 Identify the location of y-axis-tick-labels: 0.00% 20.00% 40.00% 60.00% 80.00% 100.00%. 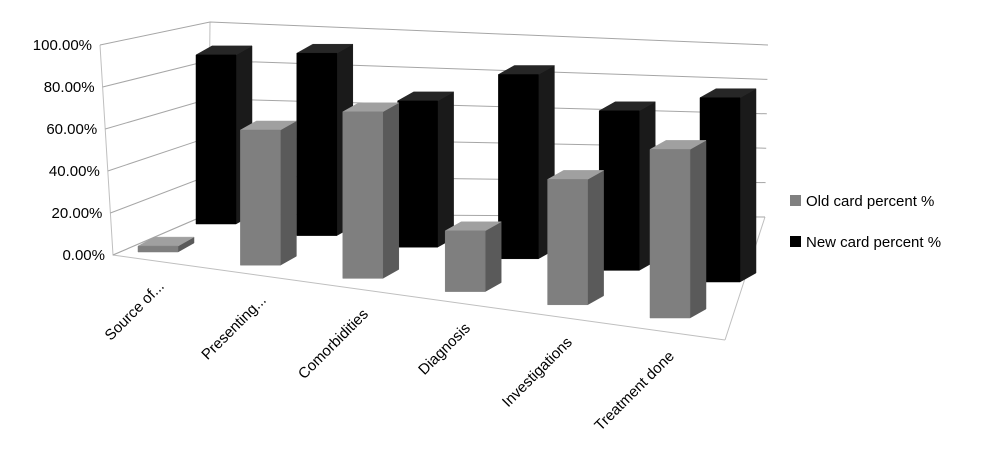
(69, 150).